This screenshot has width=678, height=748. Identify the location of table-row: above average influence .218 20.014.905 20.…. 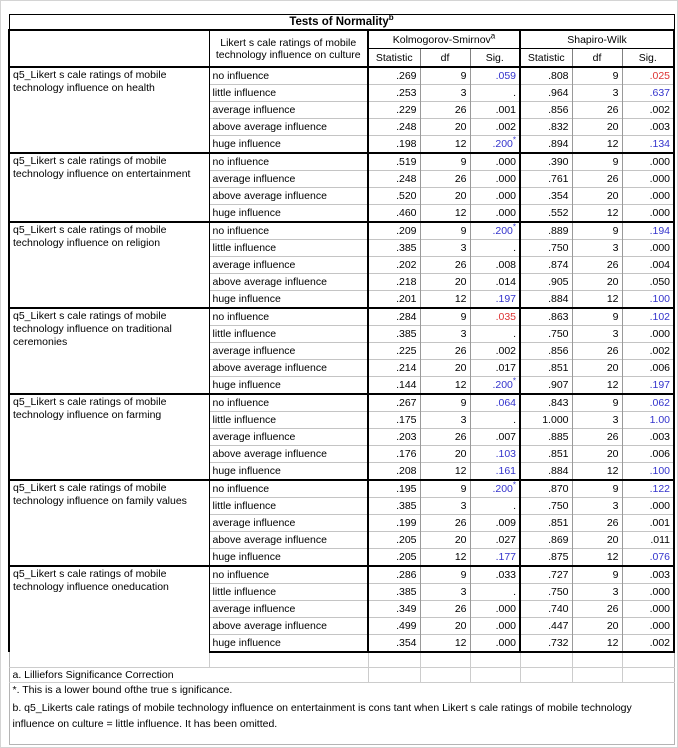
(342, 282).